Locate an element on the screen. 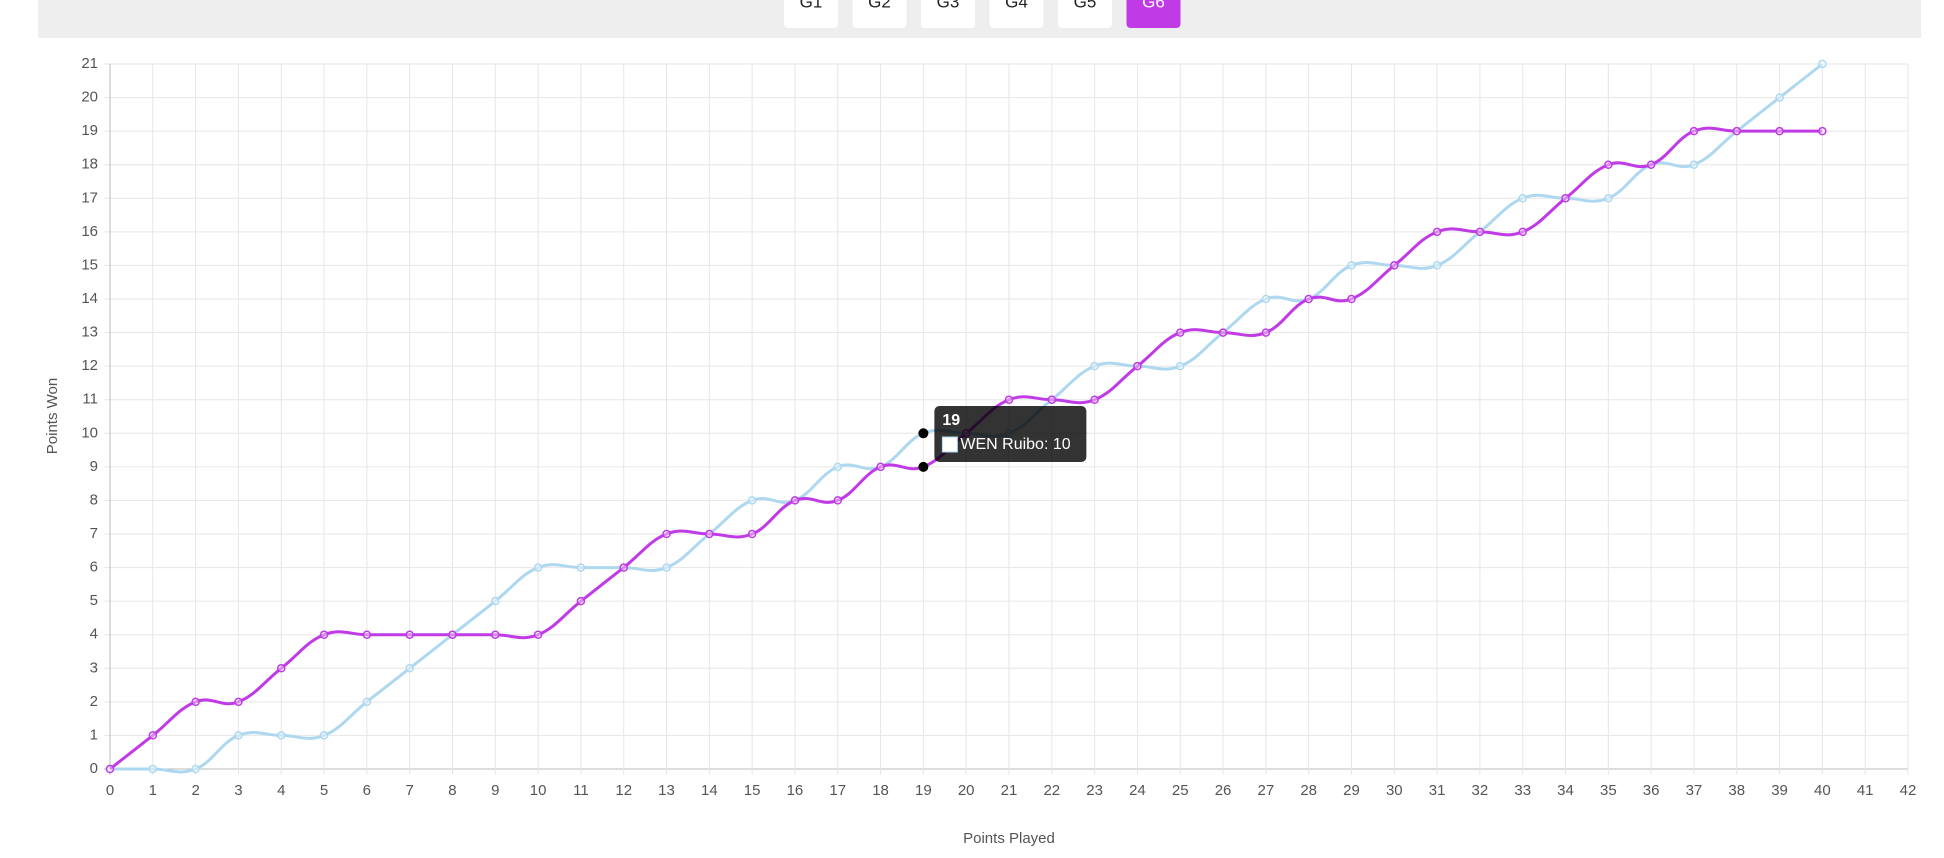 Image resolution: width=1944 pixels, height=858 pixels. tab-label: G1 is located at coordinates (811, 5).